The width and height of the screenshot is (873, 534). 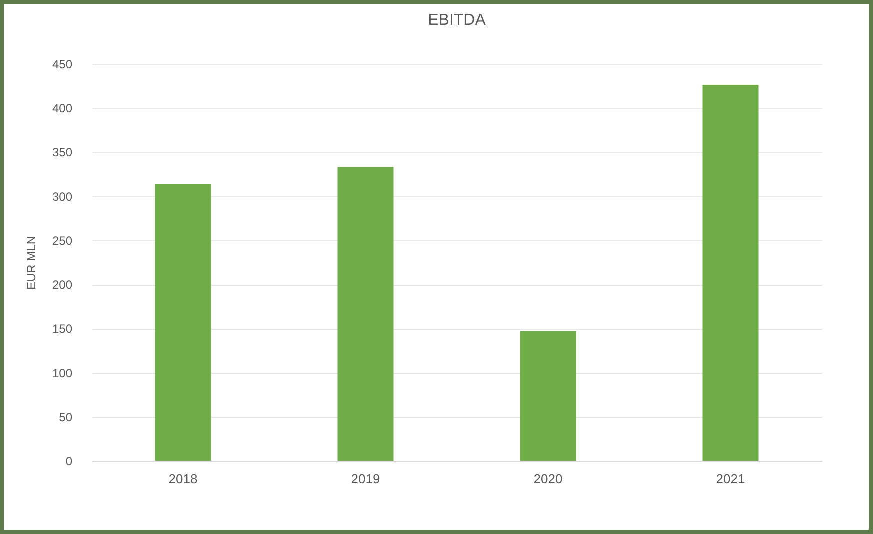 What do you see at coordinates (66, 417) in the screenshot?
I see `y-tick-label: 50` at bounding box center [66, 417].